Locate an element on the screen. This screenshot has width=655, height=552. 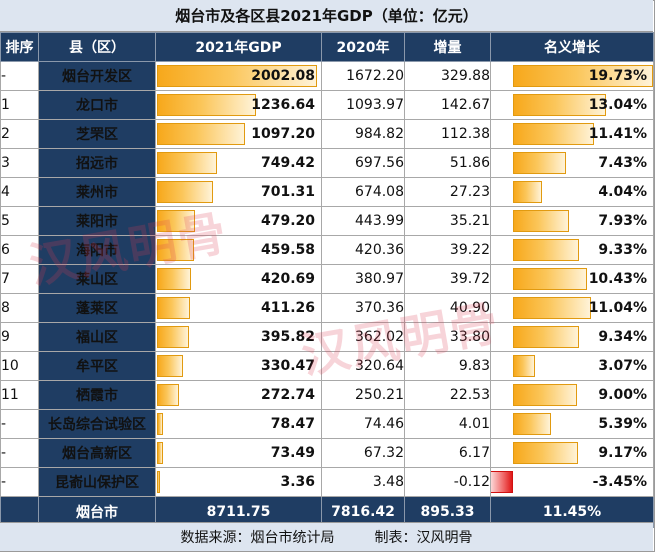
row-growth: 5.39% is located at coordinates (622, 424).